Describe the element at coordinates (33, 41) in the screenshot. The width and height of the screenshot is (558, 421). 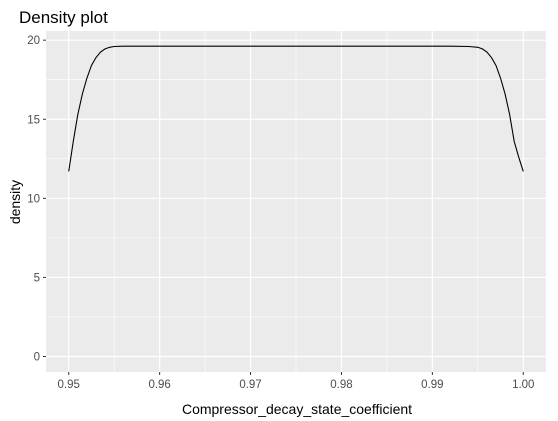
I see `y-tick-label: 20` at that location.